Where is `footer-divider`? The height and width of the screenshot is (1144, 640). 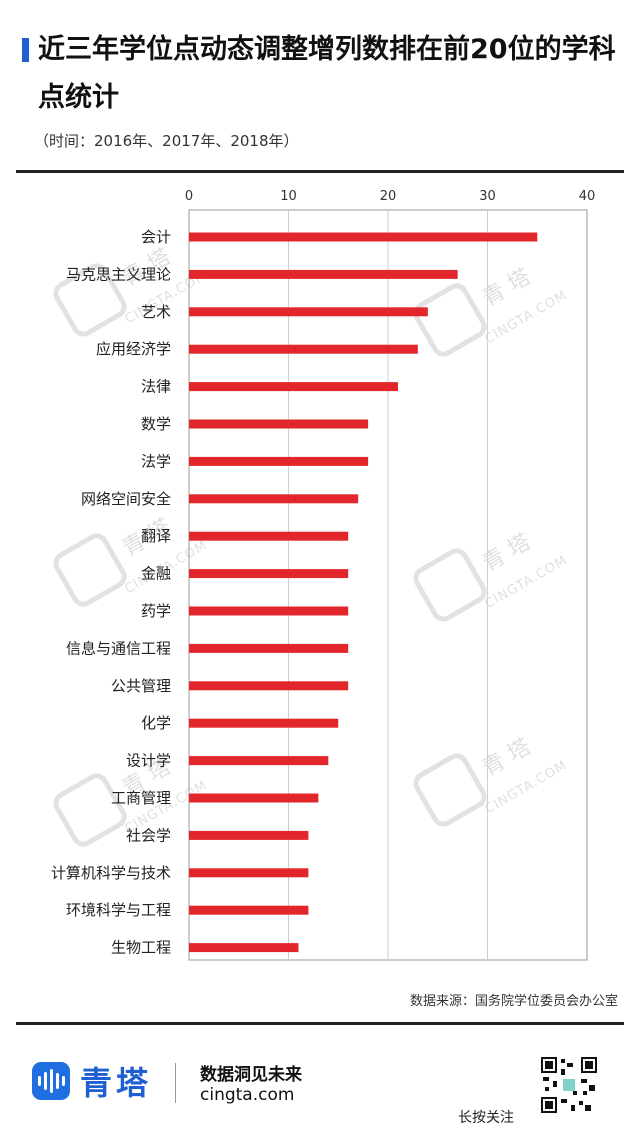
footer-divider is located at coordinates (175, 1083).